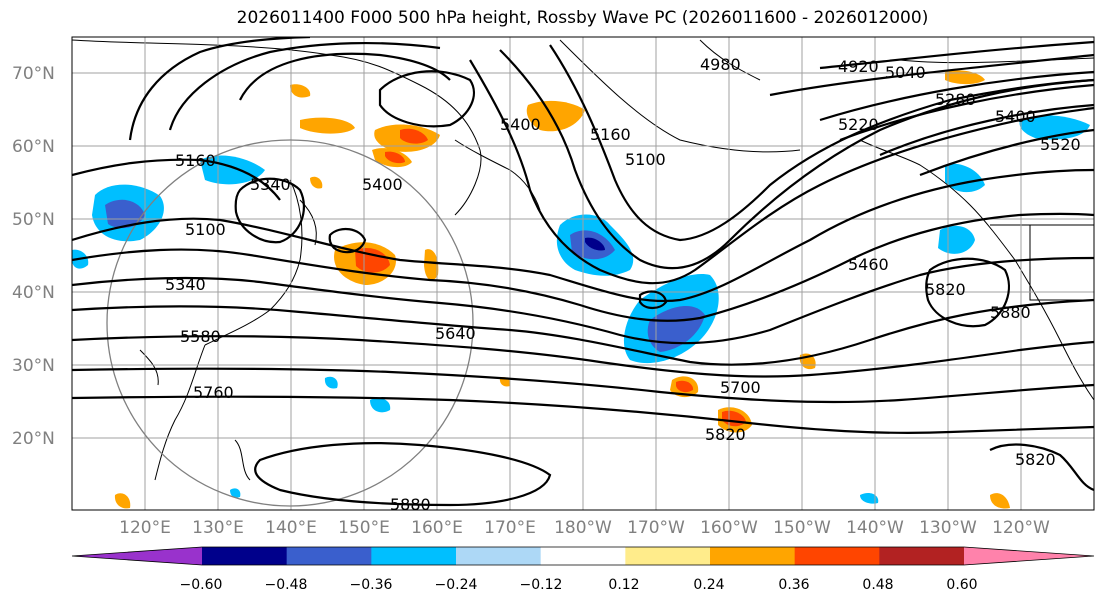 This screenshot has height=604, width=1105. What do you see at coordinates (33, 220) in the screenshot?
I see `lat-label: 50°N` at bounding box center [33, 220].